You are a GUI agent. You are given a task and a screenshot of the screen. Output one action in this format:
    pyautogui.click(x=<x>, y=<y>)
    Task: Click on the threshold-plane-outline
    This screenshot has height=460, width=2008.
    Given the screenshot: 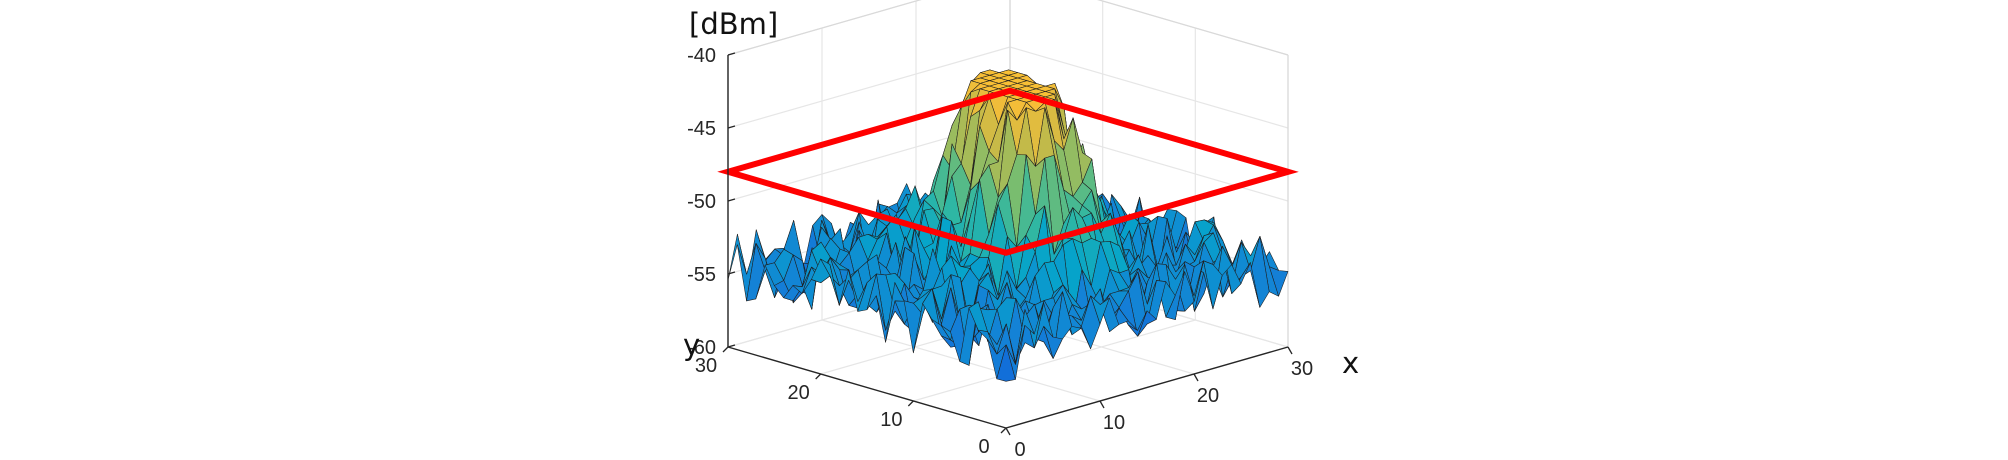 What is the action you would take?
    pyautogui.click(x=1008, y=171)
    